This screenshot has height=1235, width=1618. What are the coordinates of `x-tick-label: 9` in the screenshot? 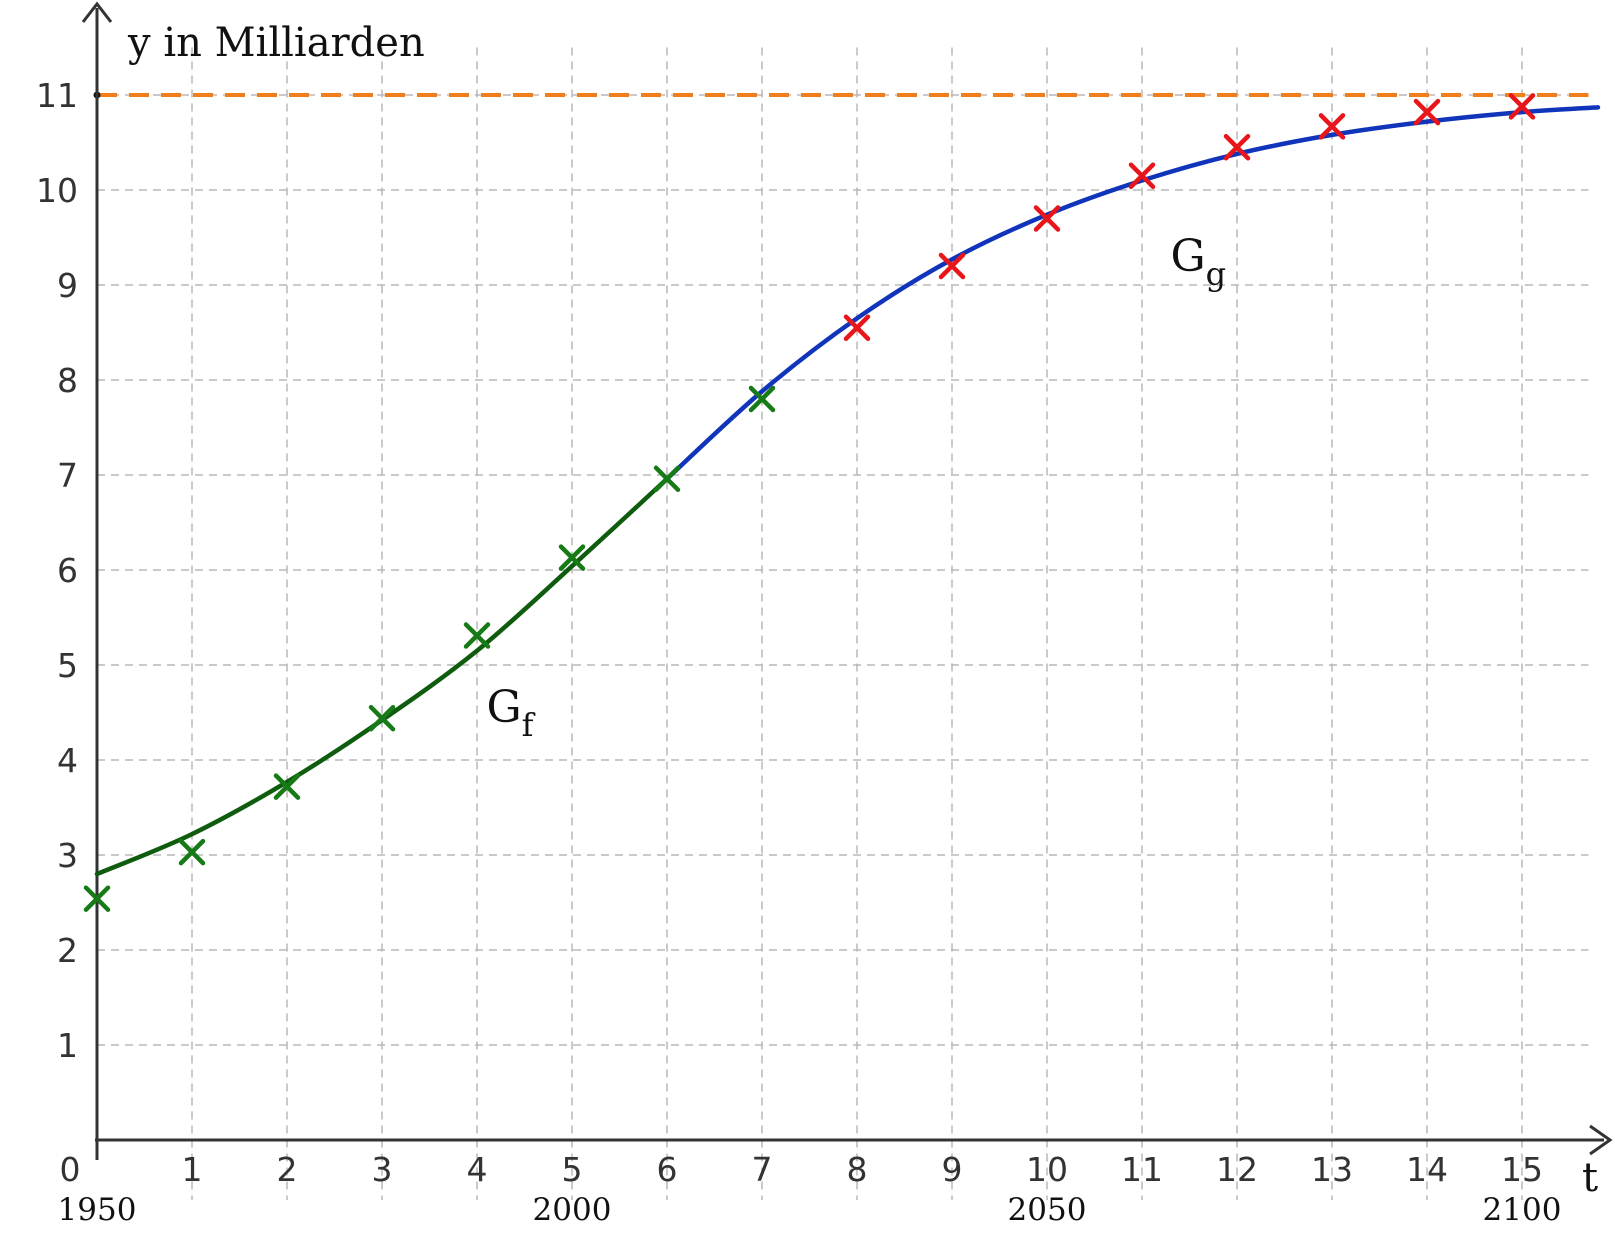 It's located at (952, 1169).